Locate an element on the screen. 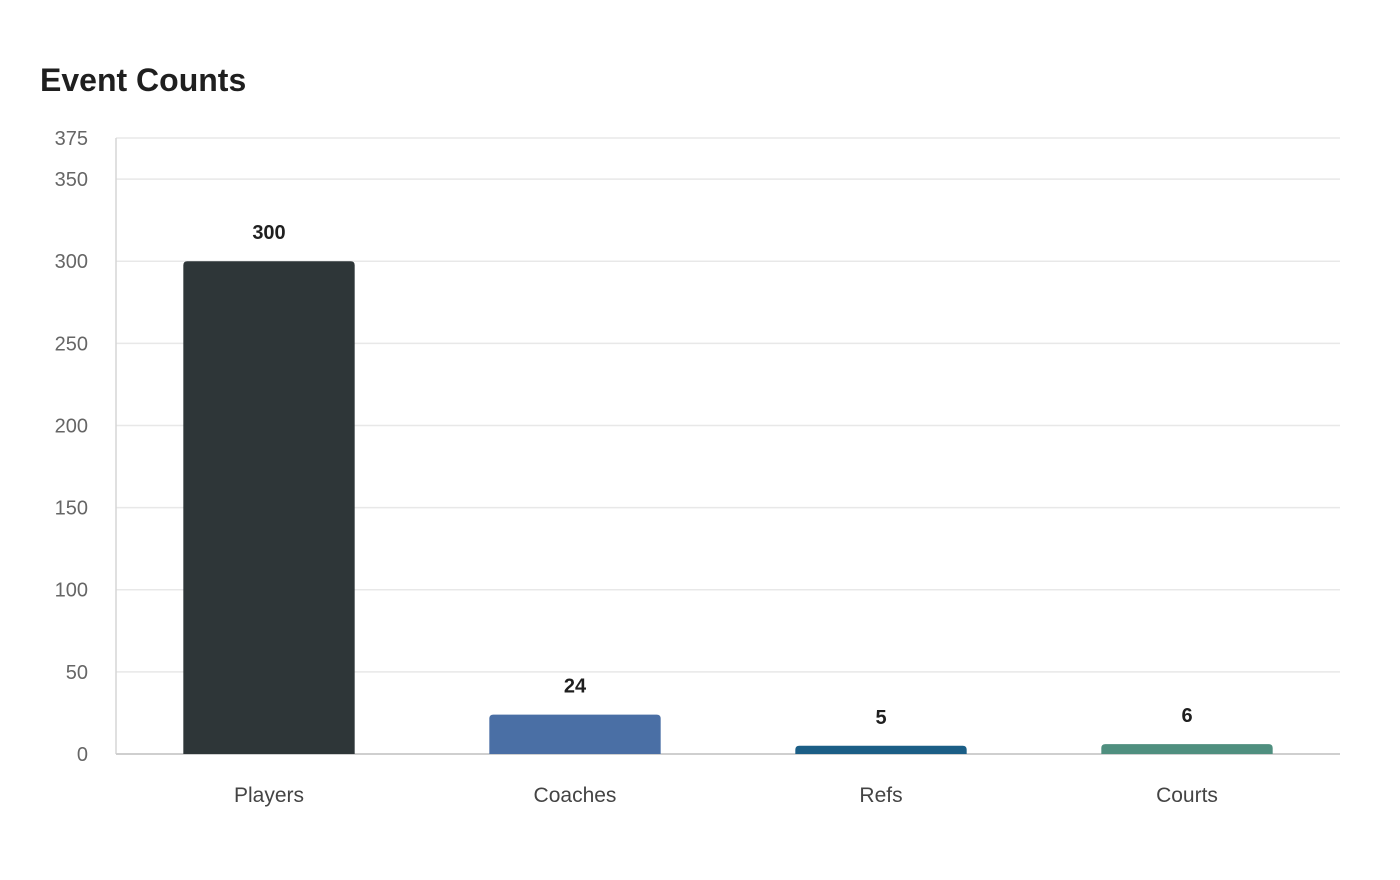  y-tick-label: 375 is located at coordinates (71, 139).